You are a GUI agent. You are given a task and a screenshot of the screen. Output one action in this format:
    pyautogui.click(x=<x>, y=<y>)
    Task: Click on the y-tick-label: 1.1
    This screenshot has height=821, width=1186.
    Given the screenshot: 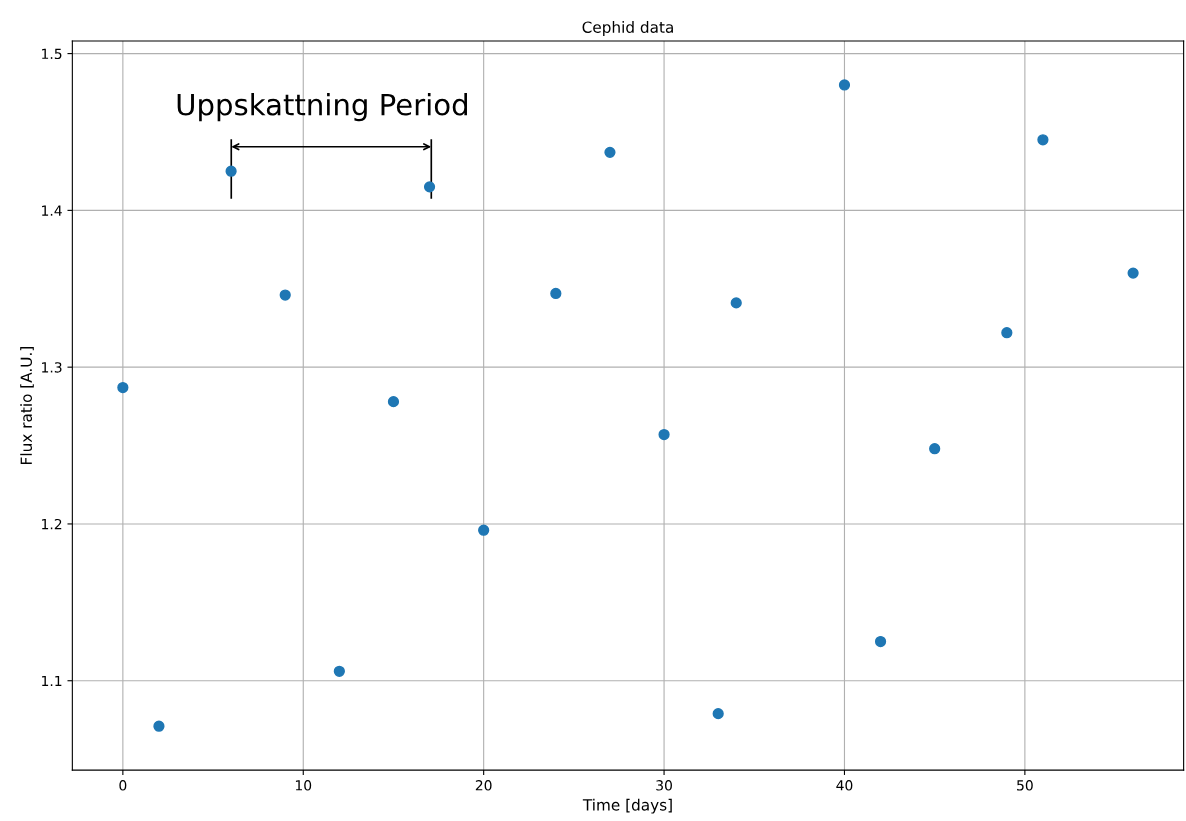 What is the action you would take?
    pyautogui.click(x=52, y=681)
    